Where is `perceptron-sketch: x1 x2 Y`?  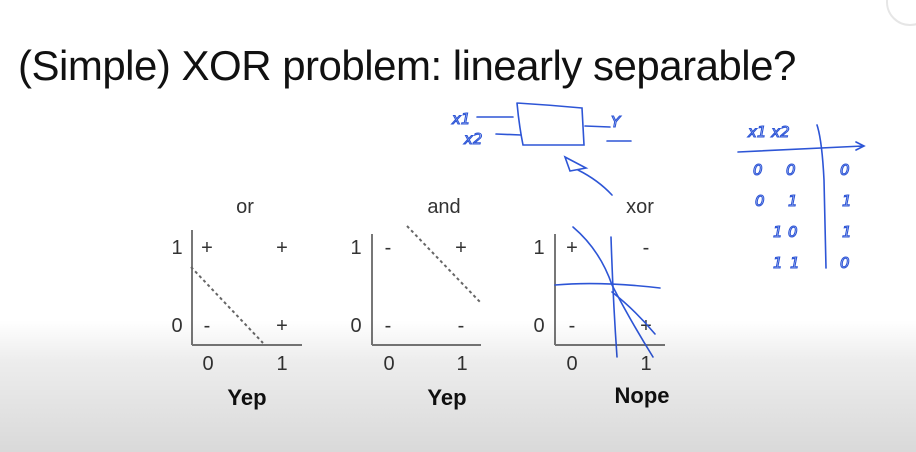
perceptron-sketch: x1 x2 Y is located at coordinates (541, 149).